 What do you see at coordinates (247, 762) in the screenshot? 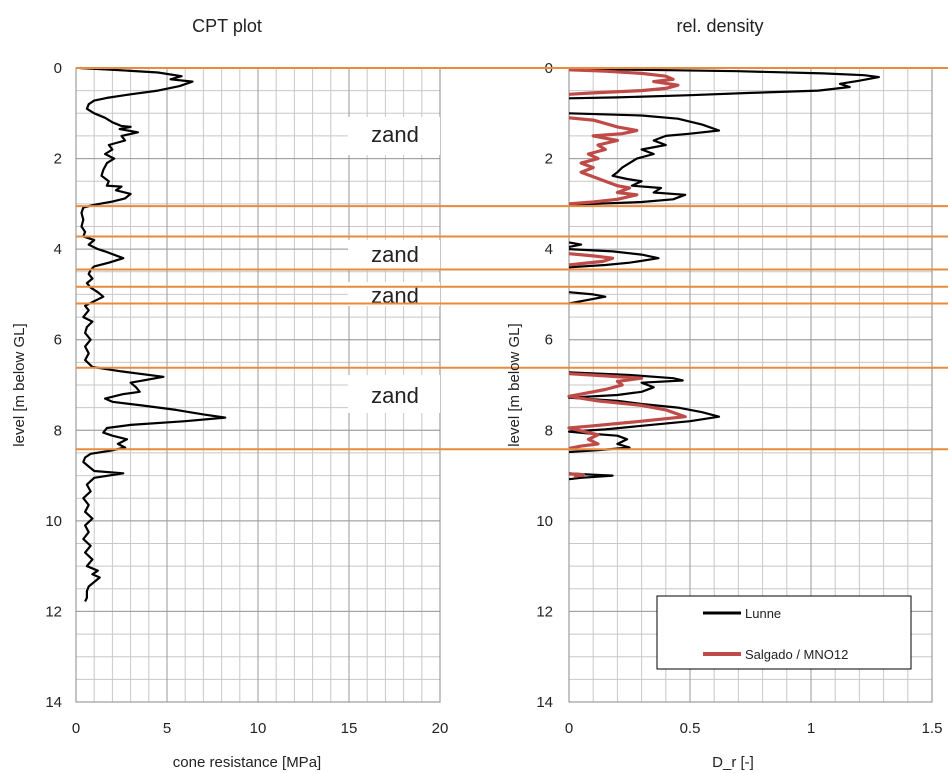
I see `cpt-xlabel: cone resistance [MPa]` at bounding box center [247, 762].